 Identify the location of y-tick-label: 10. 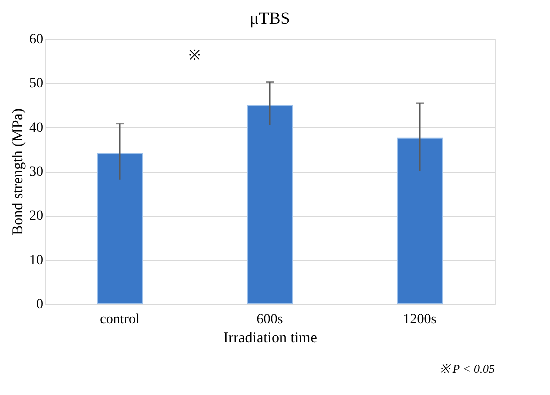
(37, 260).